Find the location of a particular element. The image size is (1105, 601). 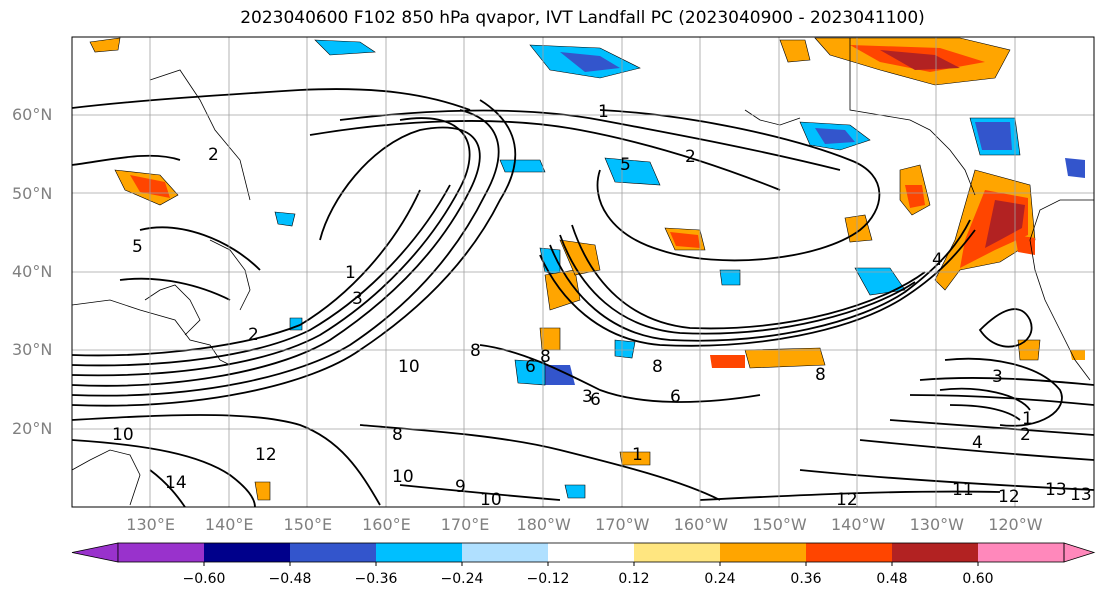

contour-label: 11 is located at coordinates (963, 490).